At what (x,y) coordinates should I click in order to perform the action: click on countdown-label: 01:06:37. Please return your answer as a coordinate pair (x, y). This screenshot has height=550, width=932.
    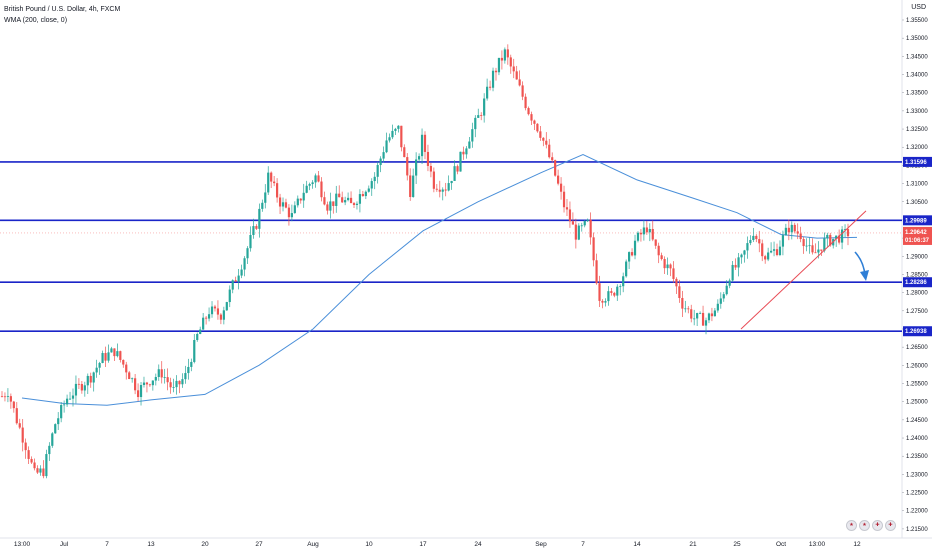
    Looking at the image, I should click on (917, 241).